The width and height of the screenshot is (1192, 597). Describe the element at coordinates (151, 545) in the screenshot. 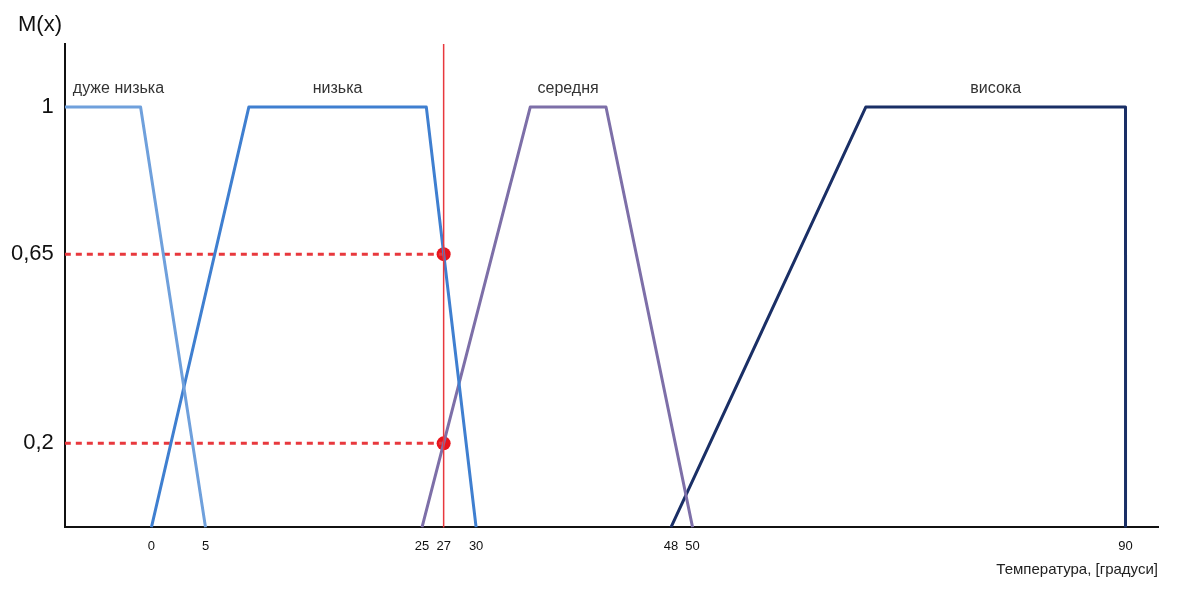

I see `x-tick-label: 0` at that location.